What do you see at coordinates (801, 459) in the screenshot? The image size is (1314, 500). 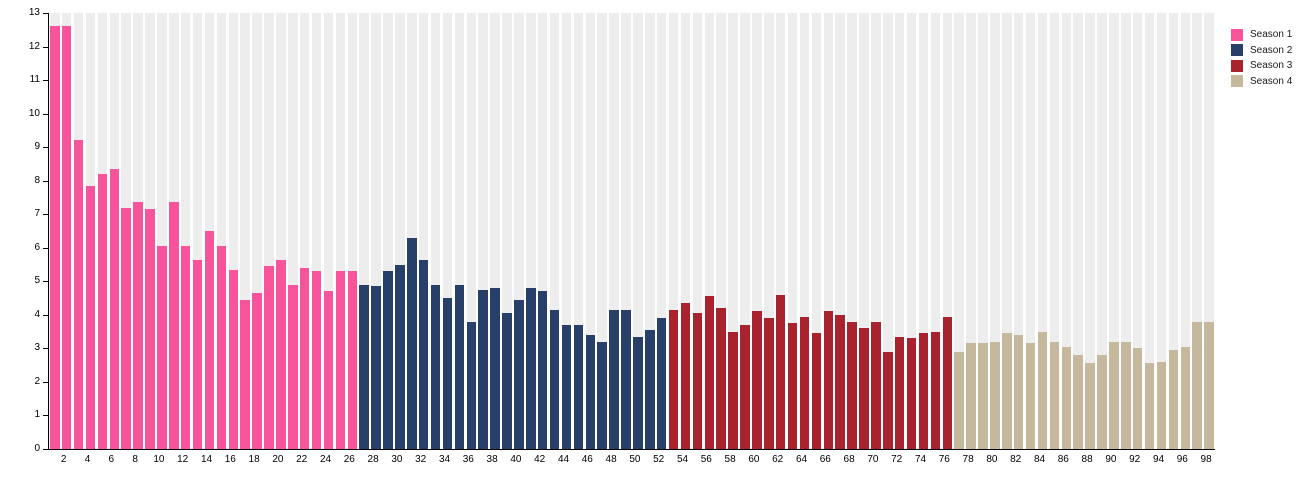 I see `x-tick-label-64: 64` at bounding box center [801, 459].